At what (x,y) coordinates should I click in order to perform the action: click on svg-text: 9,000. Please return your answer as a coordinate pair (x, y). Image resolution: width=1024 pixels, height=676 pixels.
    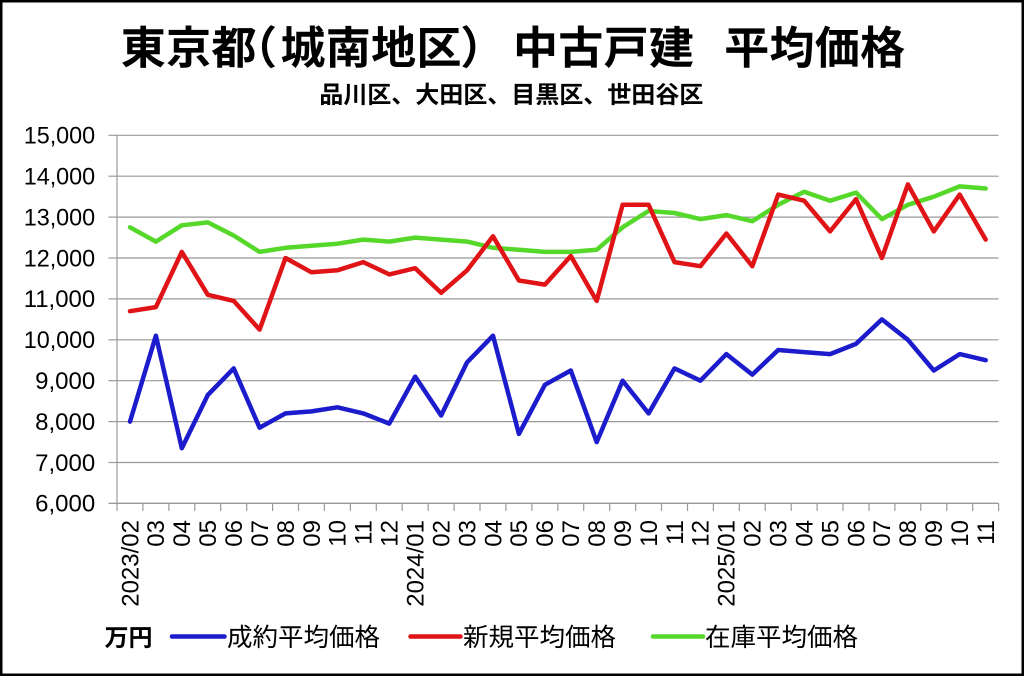
    Looking at the image, I should click on (65, 381).